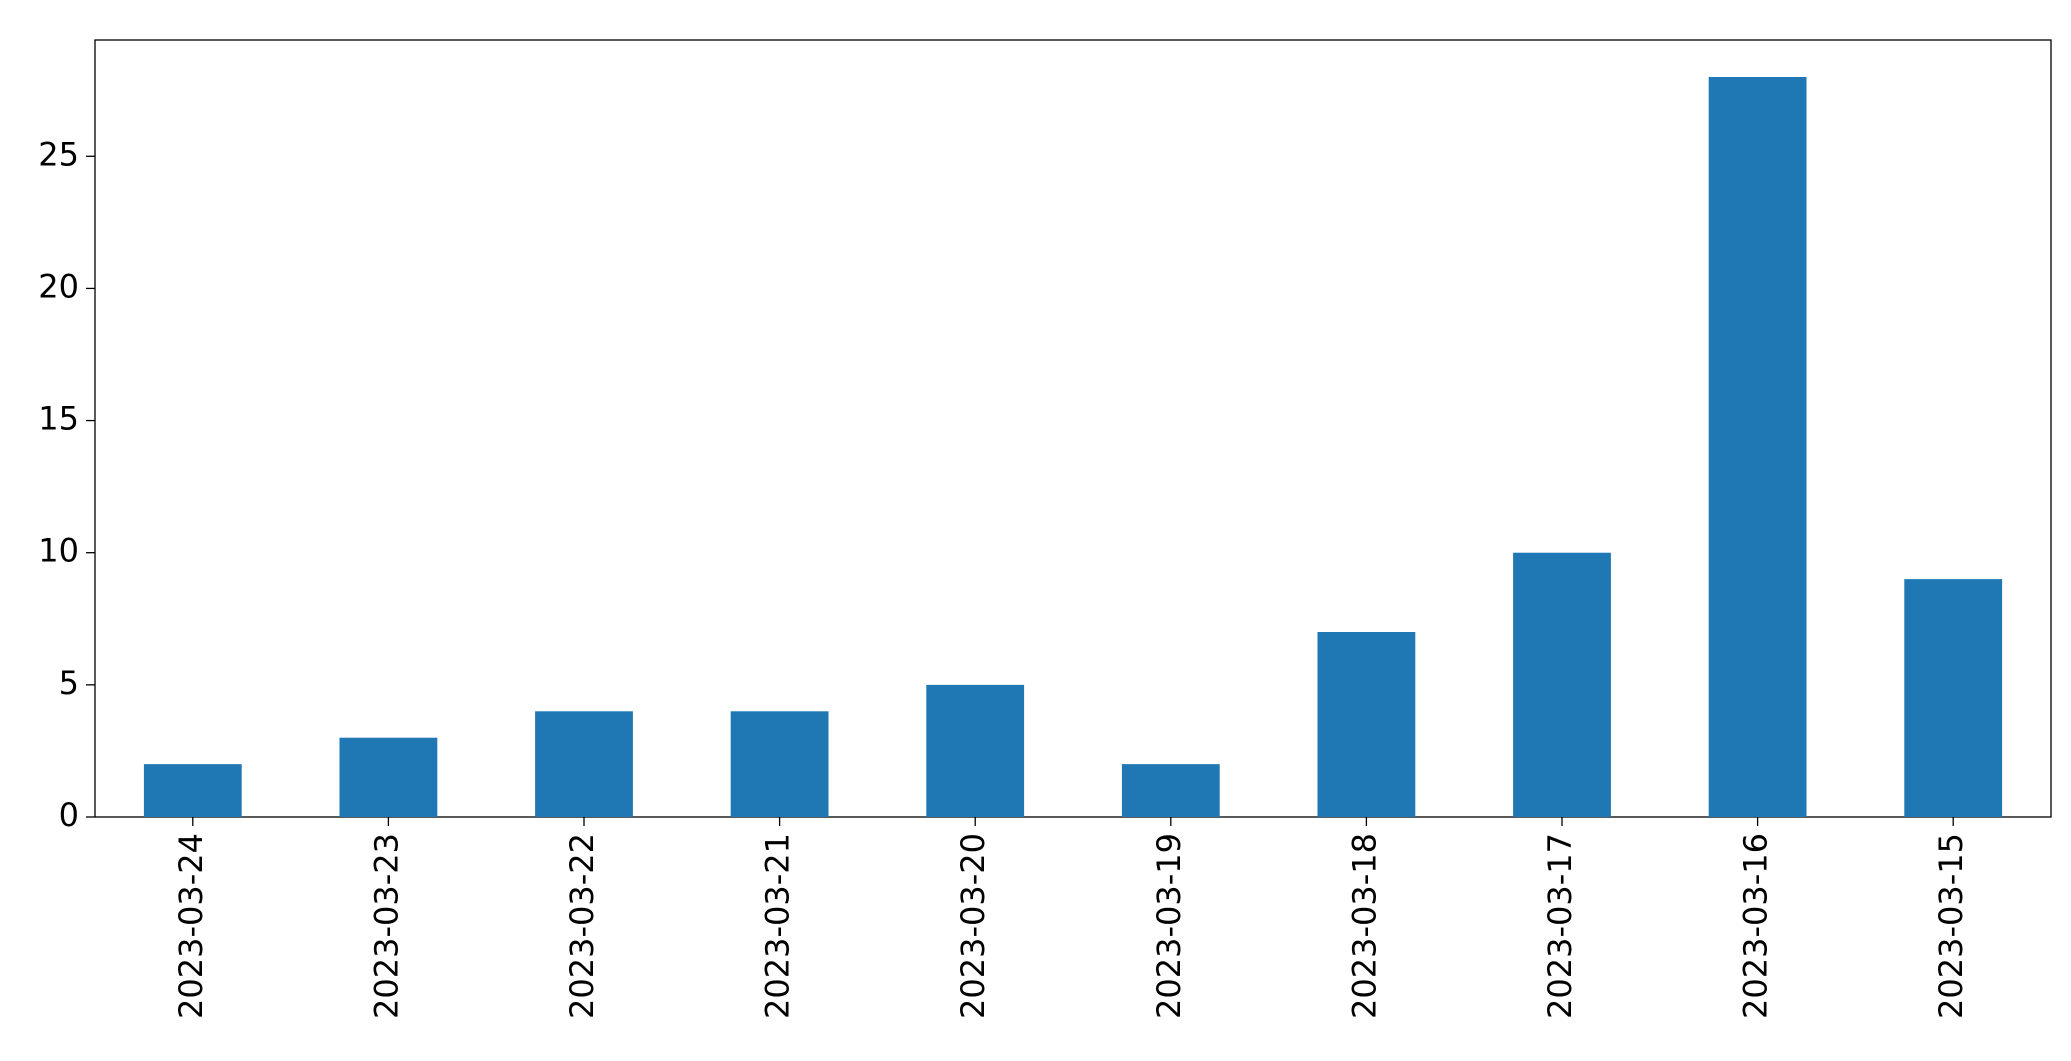  What do you see at coordinates (973, 926) in the screenshot?
I see `x-tick-label: 2023-03-20` at bounding box center [973, 926].